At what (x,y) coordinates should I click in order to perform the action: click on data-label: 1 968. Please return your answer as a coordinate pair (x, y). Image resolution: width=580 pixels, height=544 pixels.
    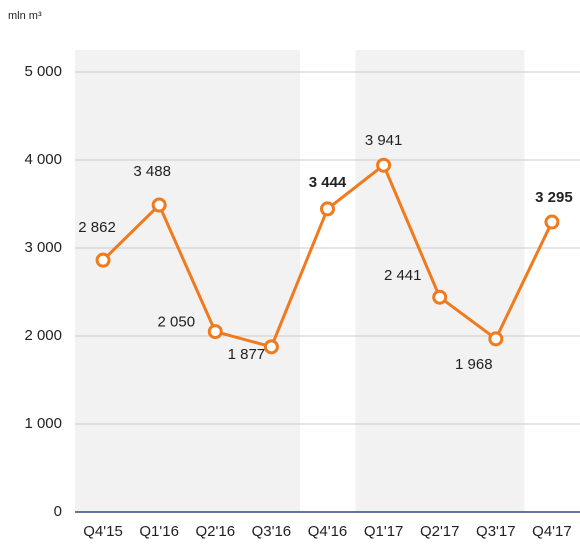
    Looking at the image, I should click on (474, 364).